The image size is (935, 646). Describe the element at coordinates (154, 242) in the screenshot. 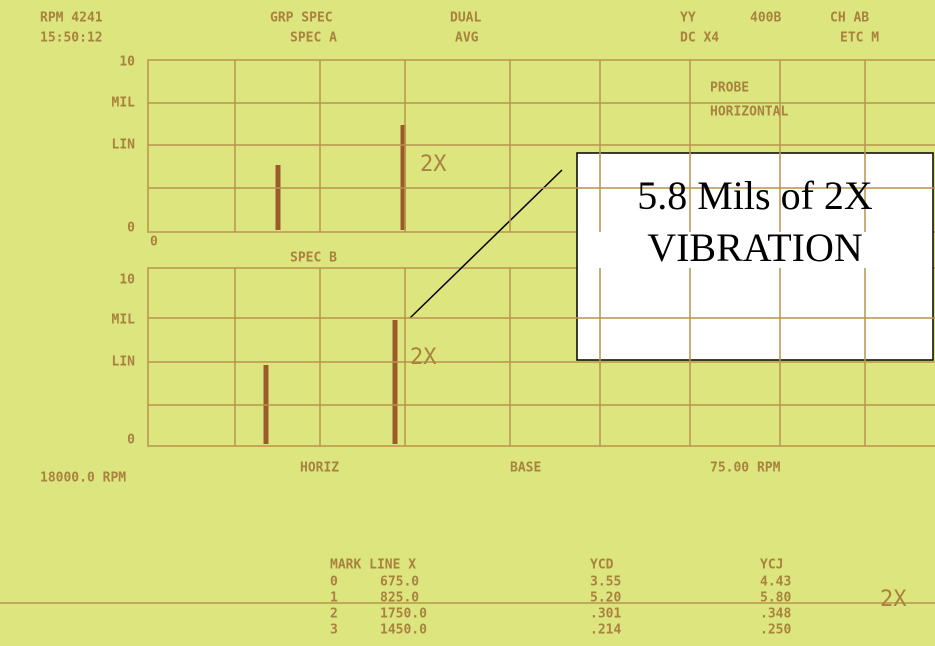

I see `x-label: 0` at that location.